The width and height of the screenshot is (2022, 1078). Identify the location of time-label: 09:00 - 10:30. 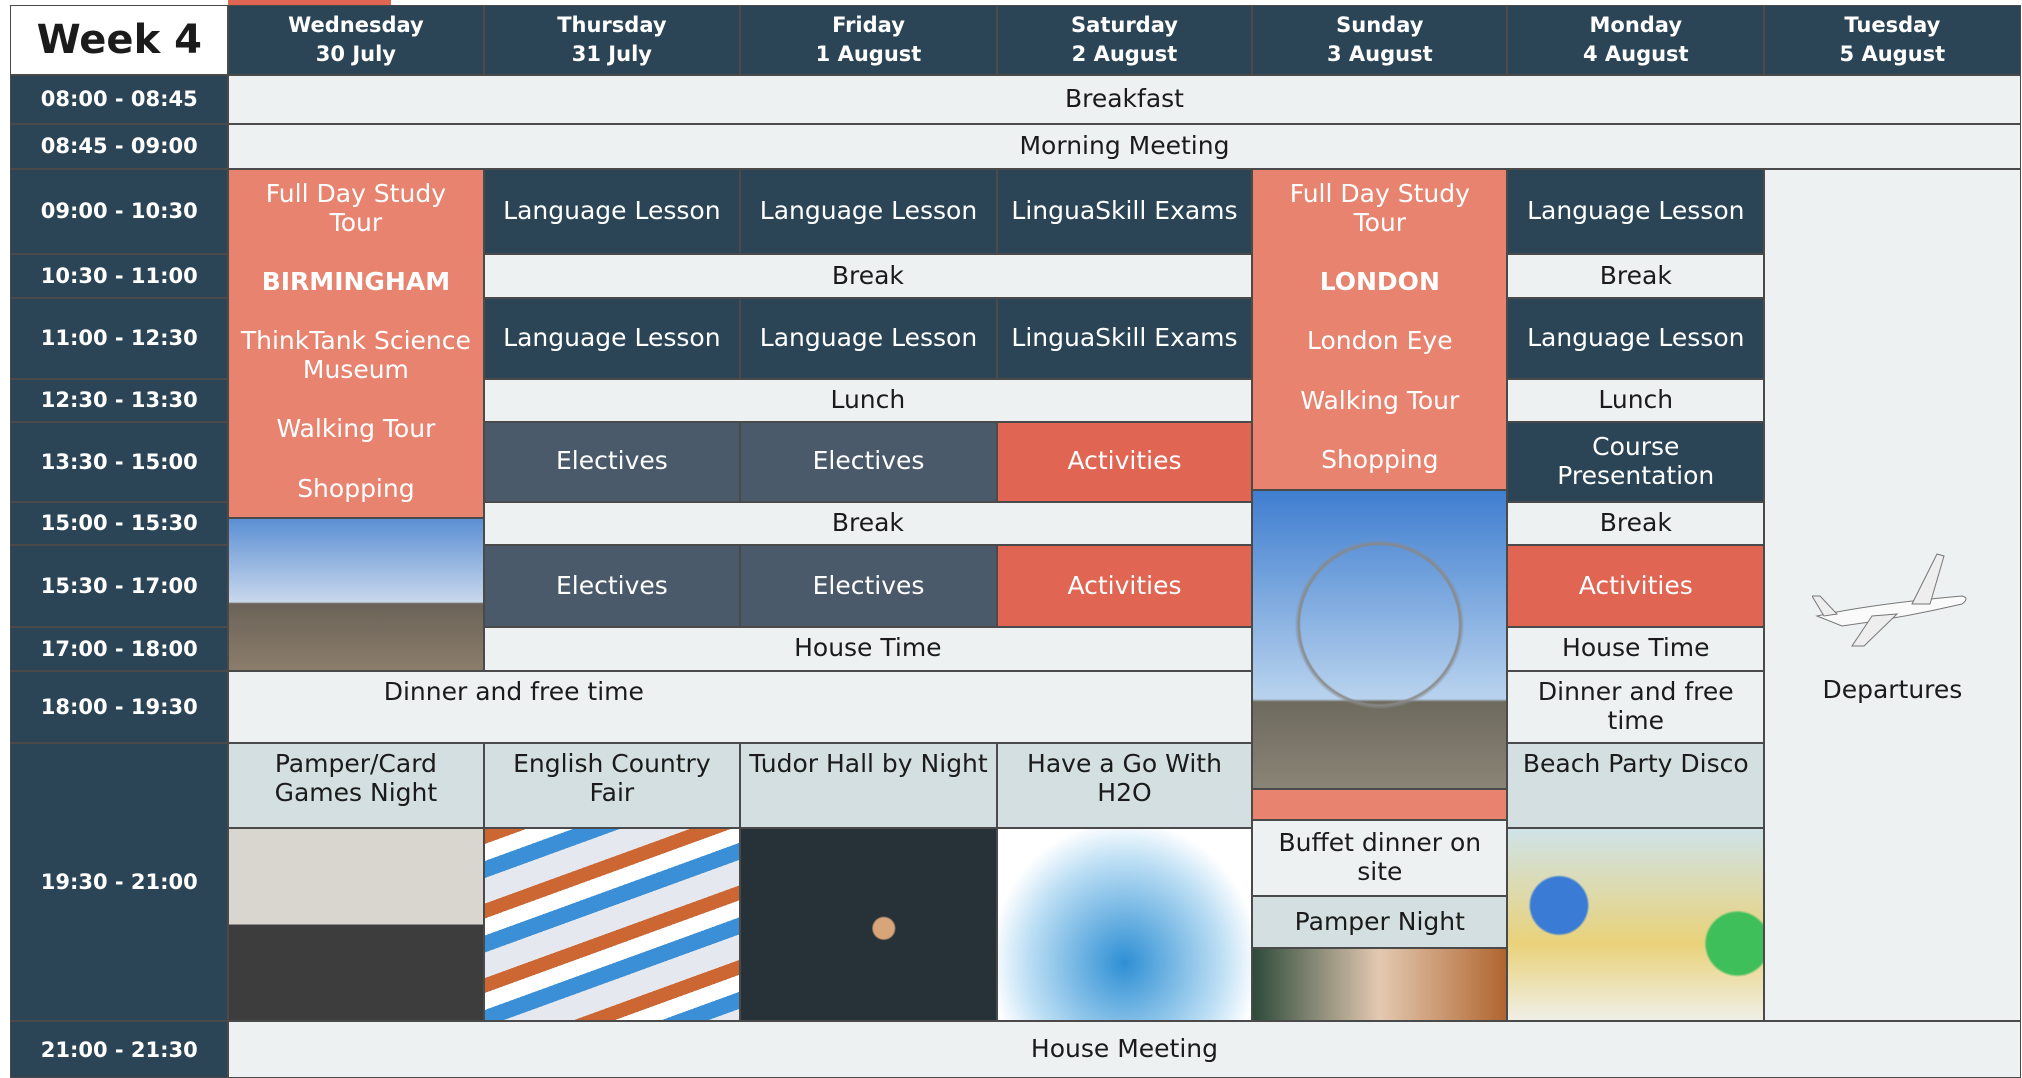
(119, 211).